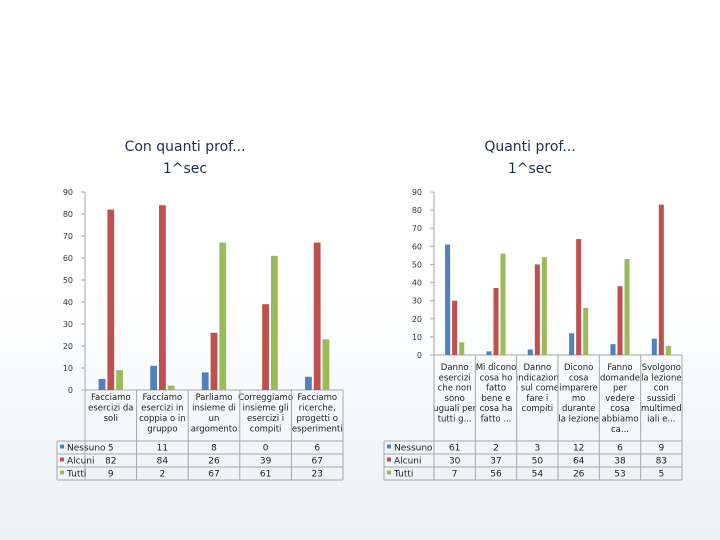  What do you see at coordinates (62, 472) in the screenshot?
I see `left-chart-legend-key-tutti` at bounding box center [62, 472].